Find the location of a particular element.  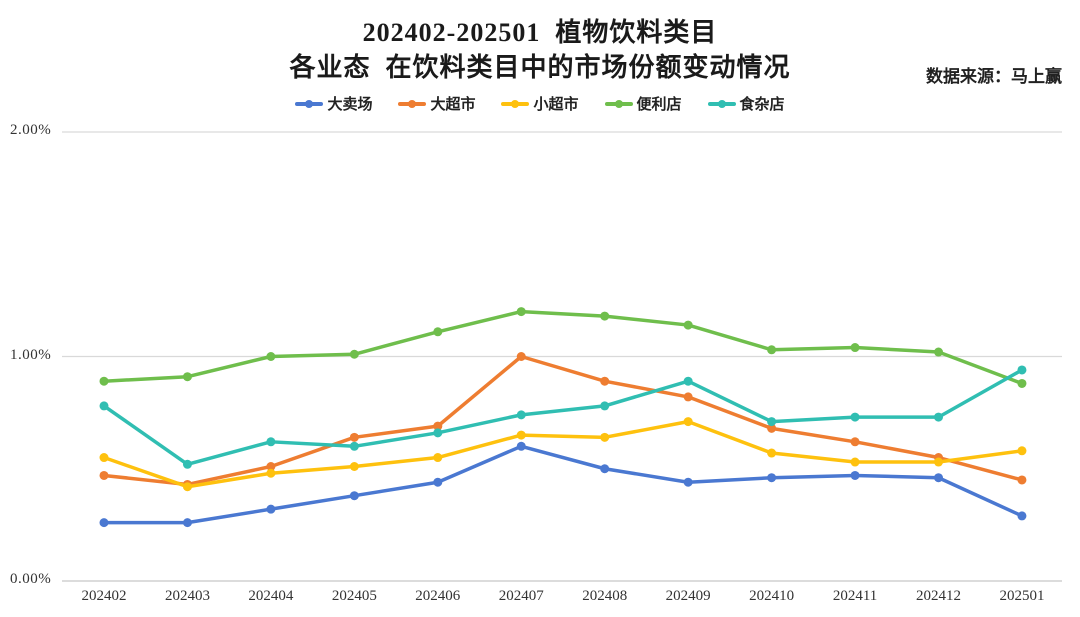

x-axis-label-202405: 202405 is located at coordinates (354, 596).